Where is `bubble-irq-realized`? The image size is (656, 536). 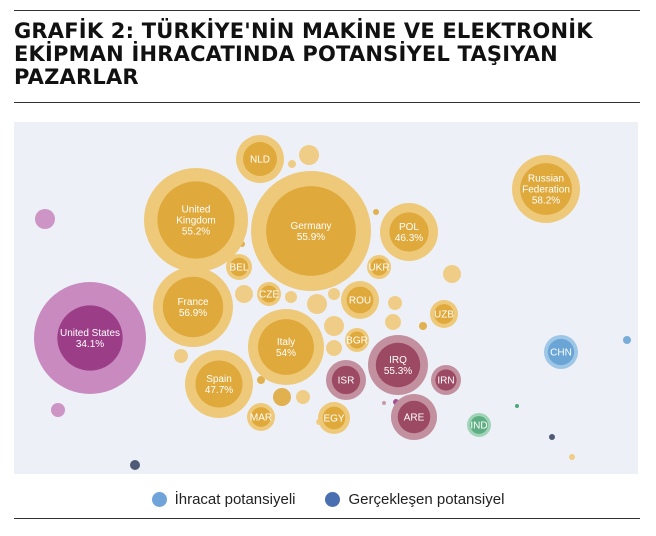
bubble-irq-realized is located at coordinates (398, 365).